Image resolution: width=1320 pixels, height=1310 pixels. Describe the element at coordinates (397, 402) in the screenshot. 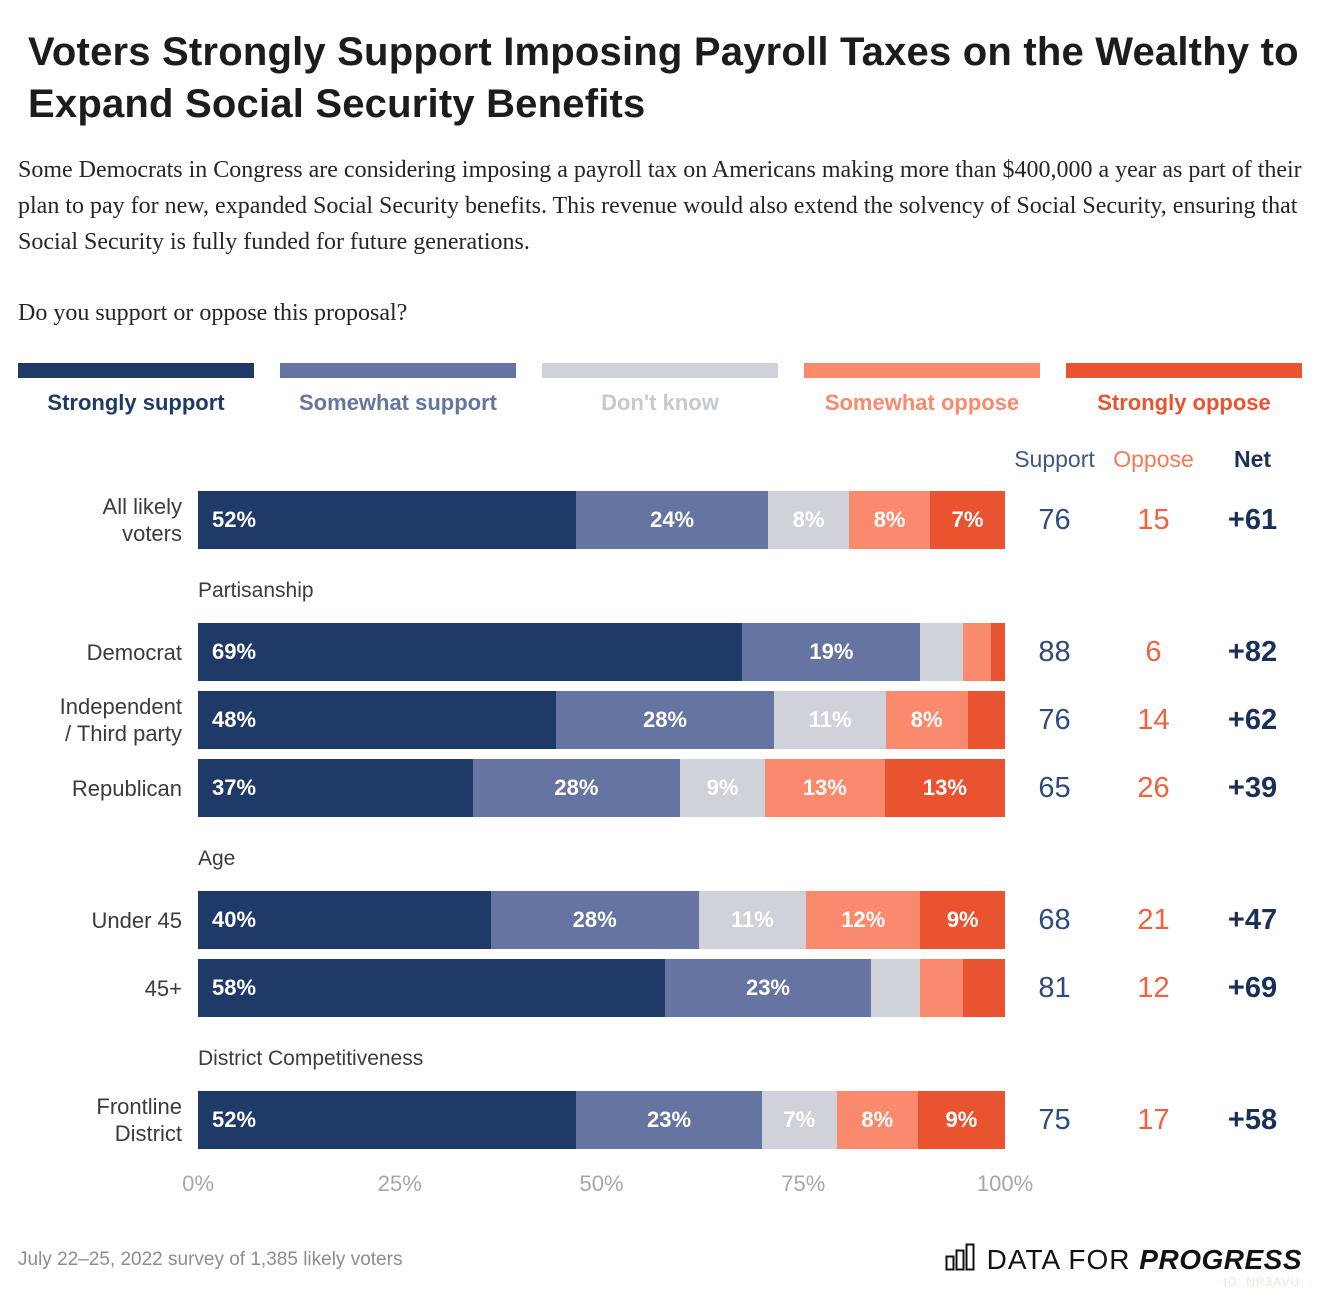

I see `legend-label: Somewhat support` at that location.